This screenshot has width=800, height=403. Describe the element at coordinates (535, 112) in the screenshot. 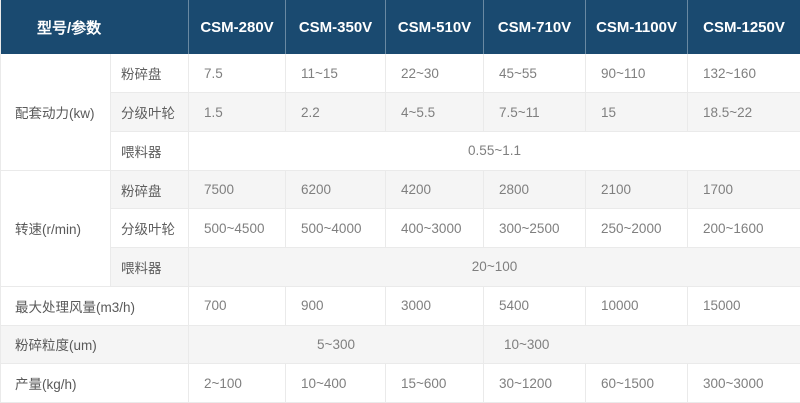

I see `value-cell: 7.5~11` at that location.